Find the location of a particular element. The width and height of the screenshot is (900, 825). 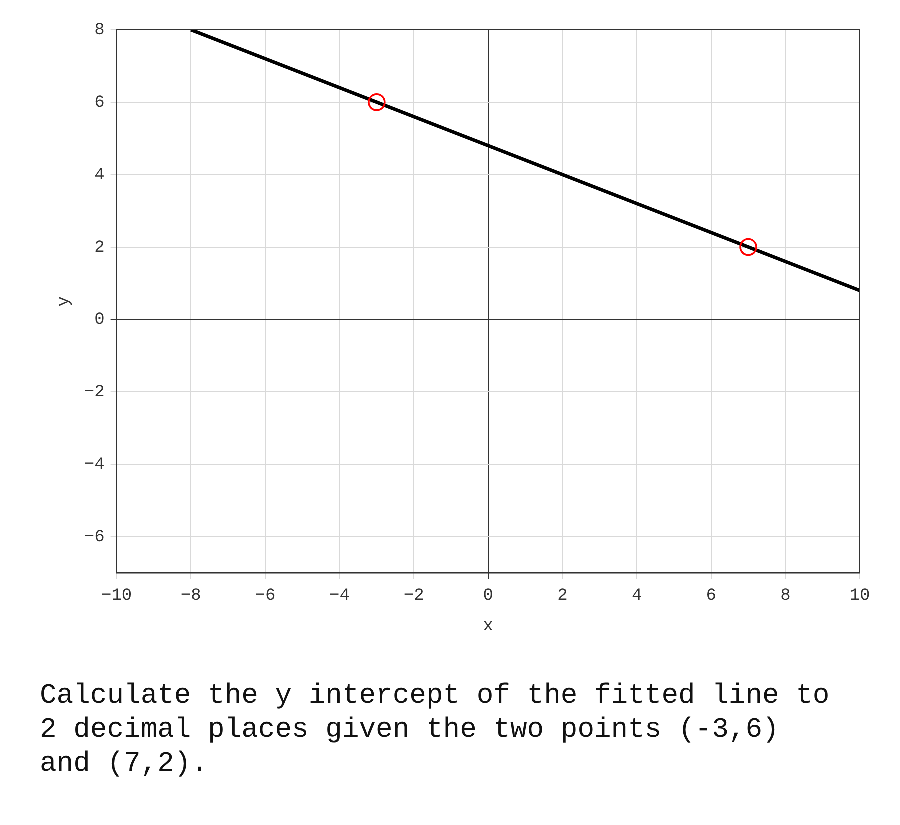

x-tick-label: 6 is located at coordinates (711, 596).